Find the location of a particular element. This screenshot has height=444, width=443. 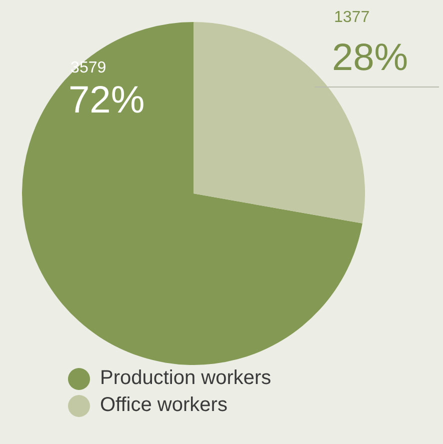

legend-label: Office workers is located at coordinates (164, 405).